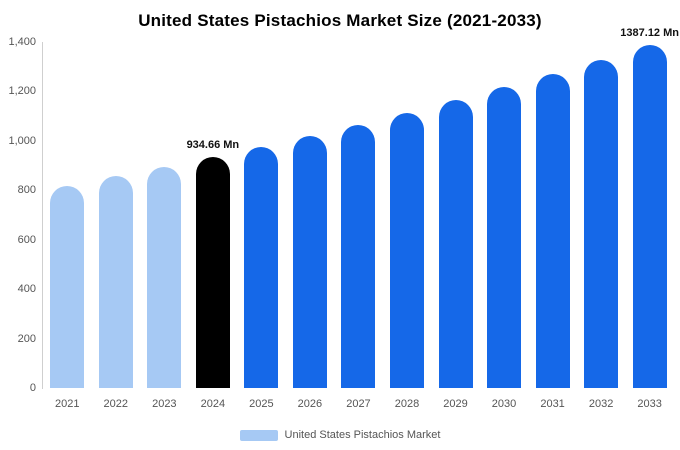 The image size is (680, 450). Describe the element at coordinates (213, 404) in the screenshot. I see `x-axis-label-2024: 2024` at that location.